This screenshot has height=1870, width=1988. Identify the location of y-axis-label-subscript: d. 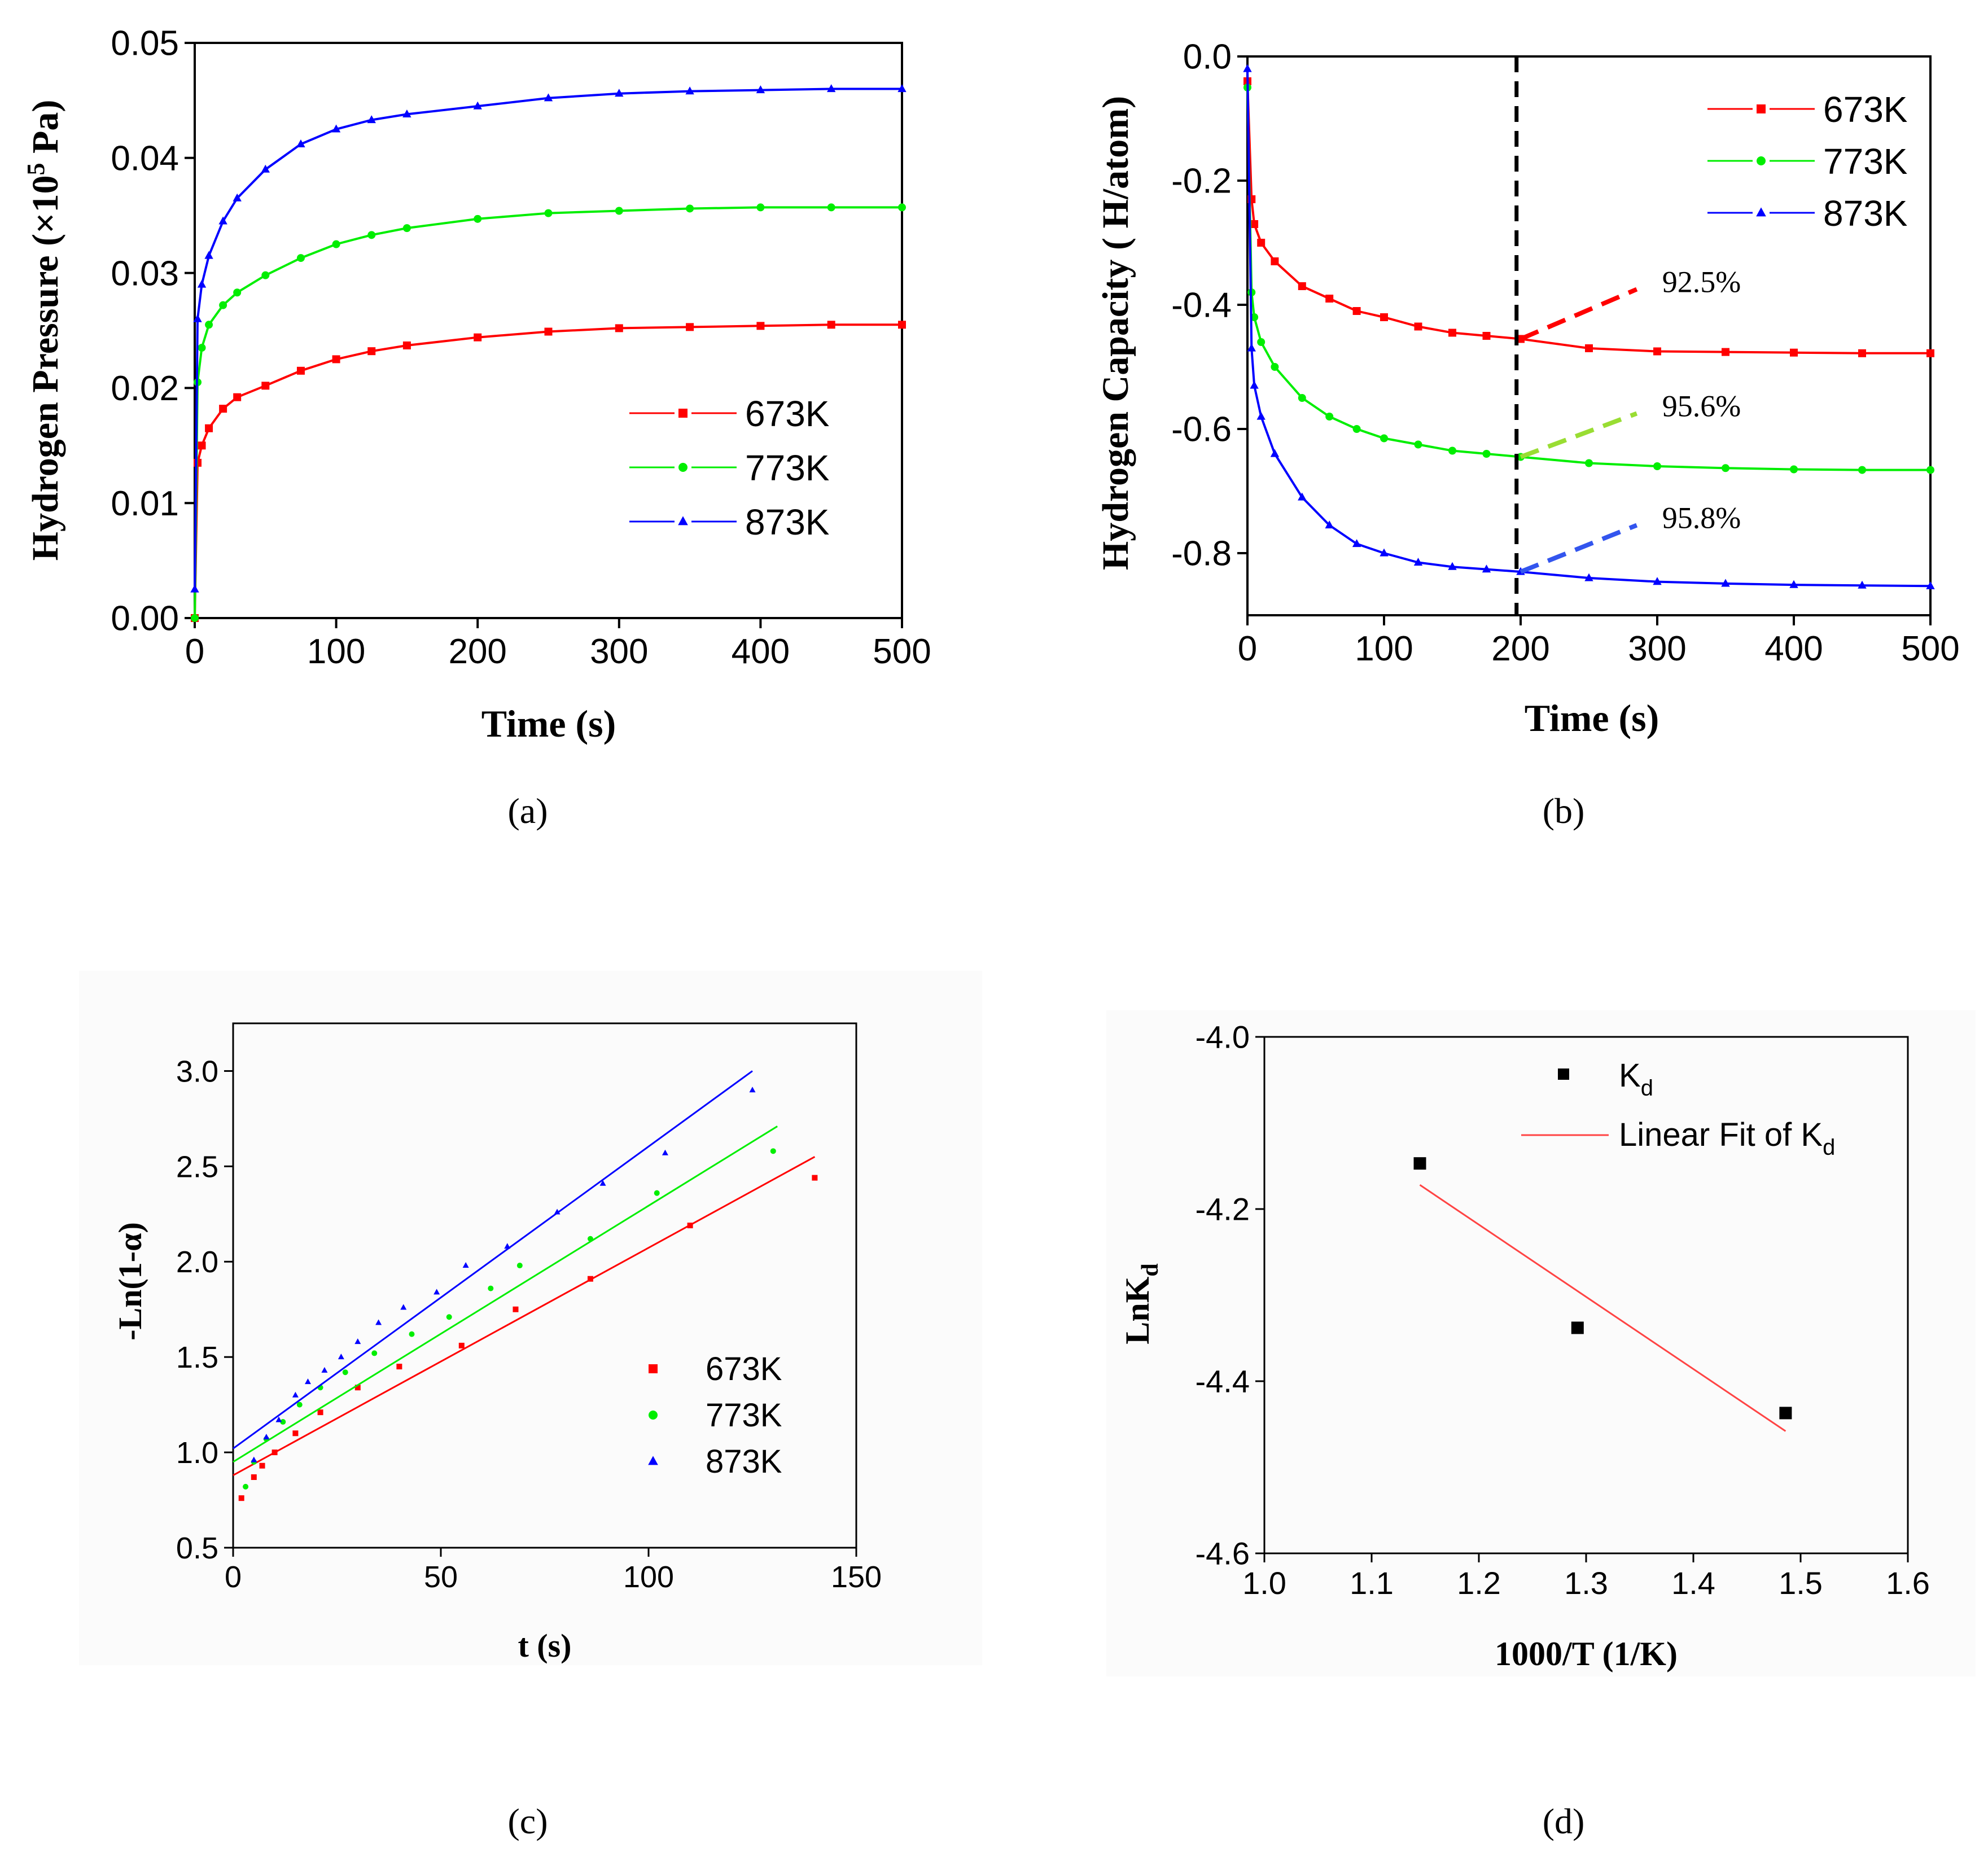
(1150, 1269).